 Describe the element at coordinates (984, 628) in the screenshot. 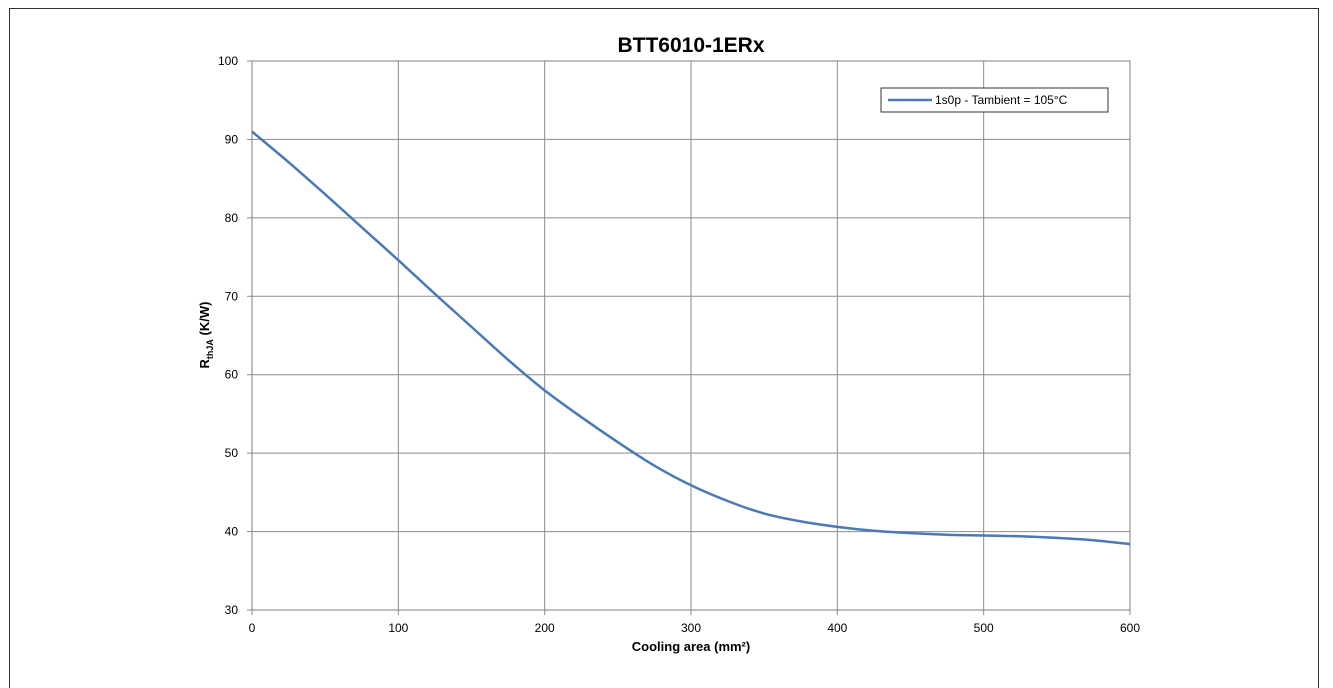

I see `x-tick-label: 500` at that location.